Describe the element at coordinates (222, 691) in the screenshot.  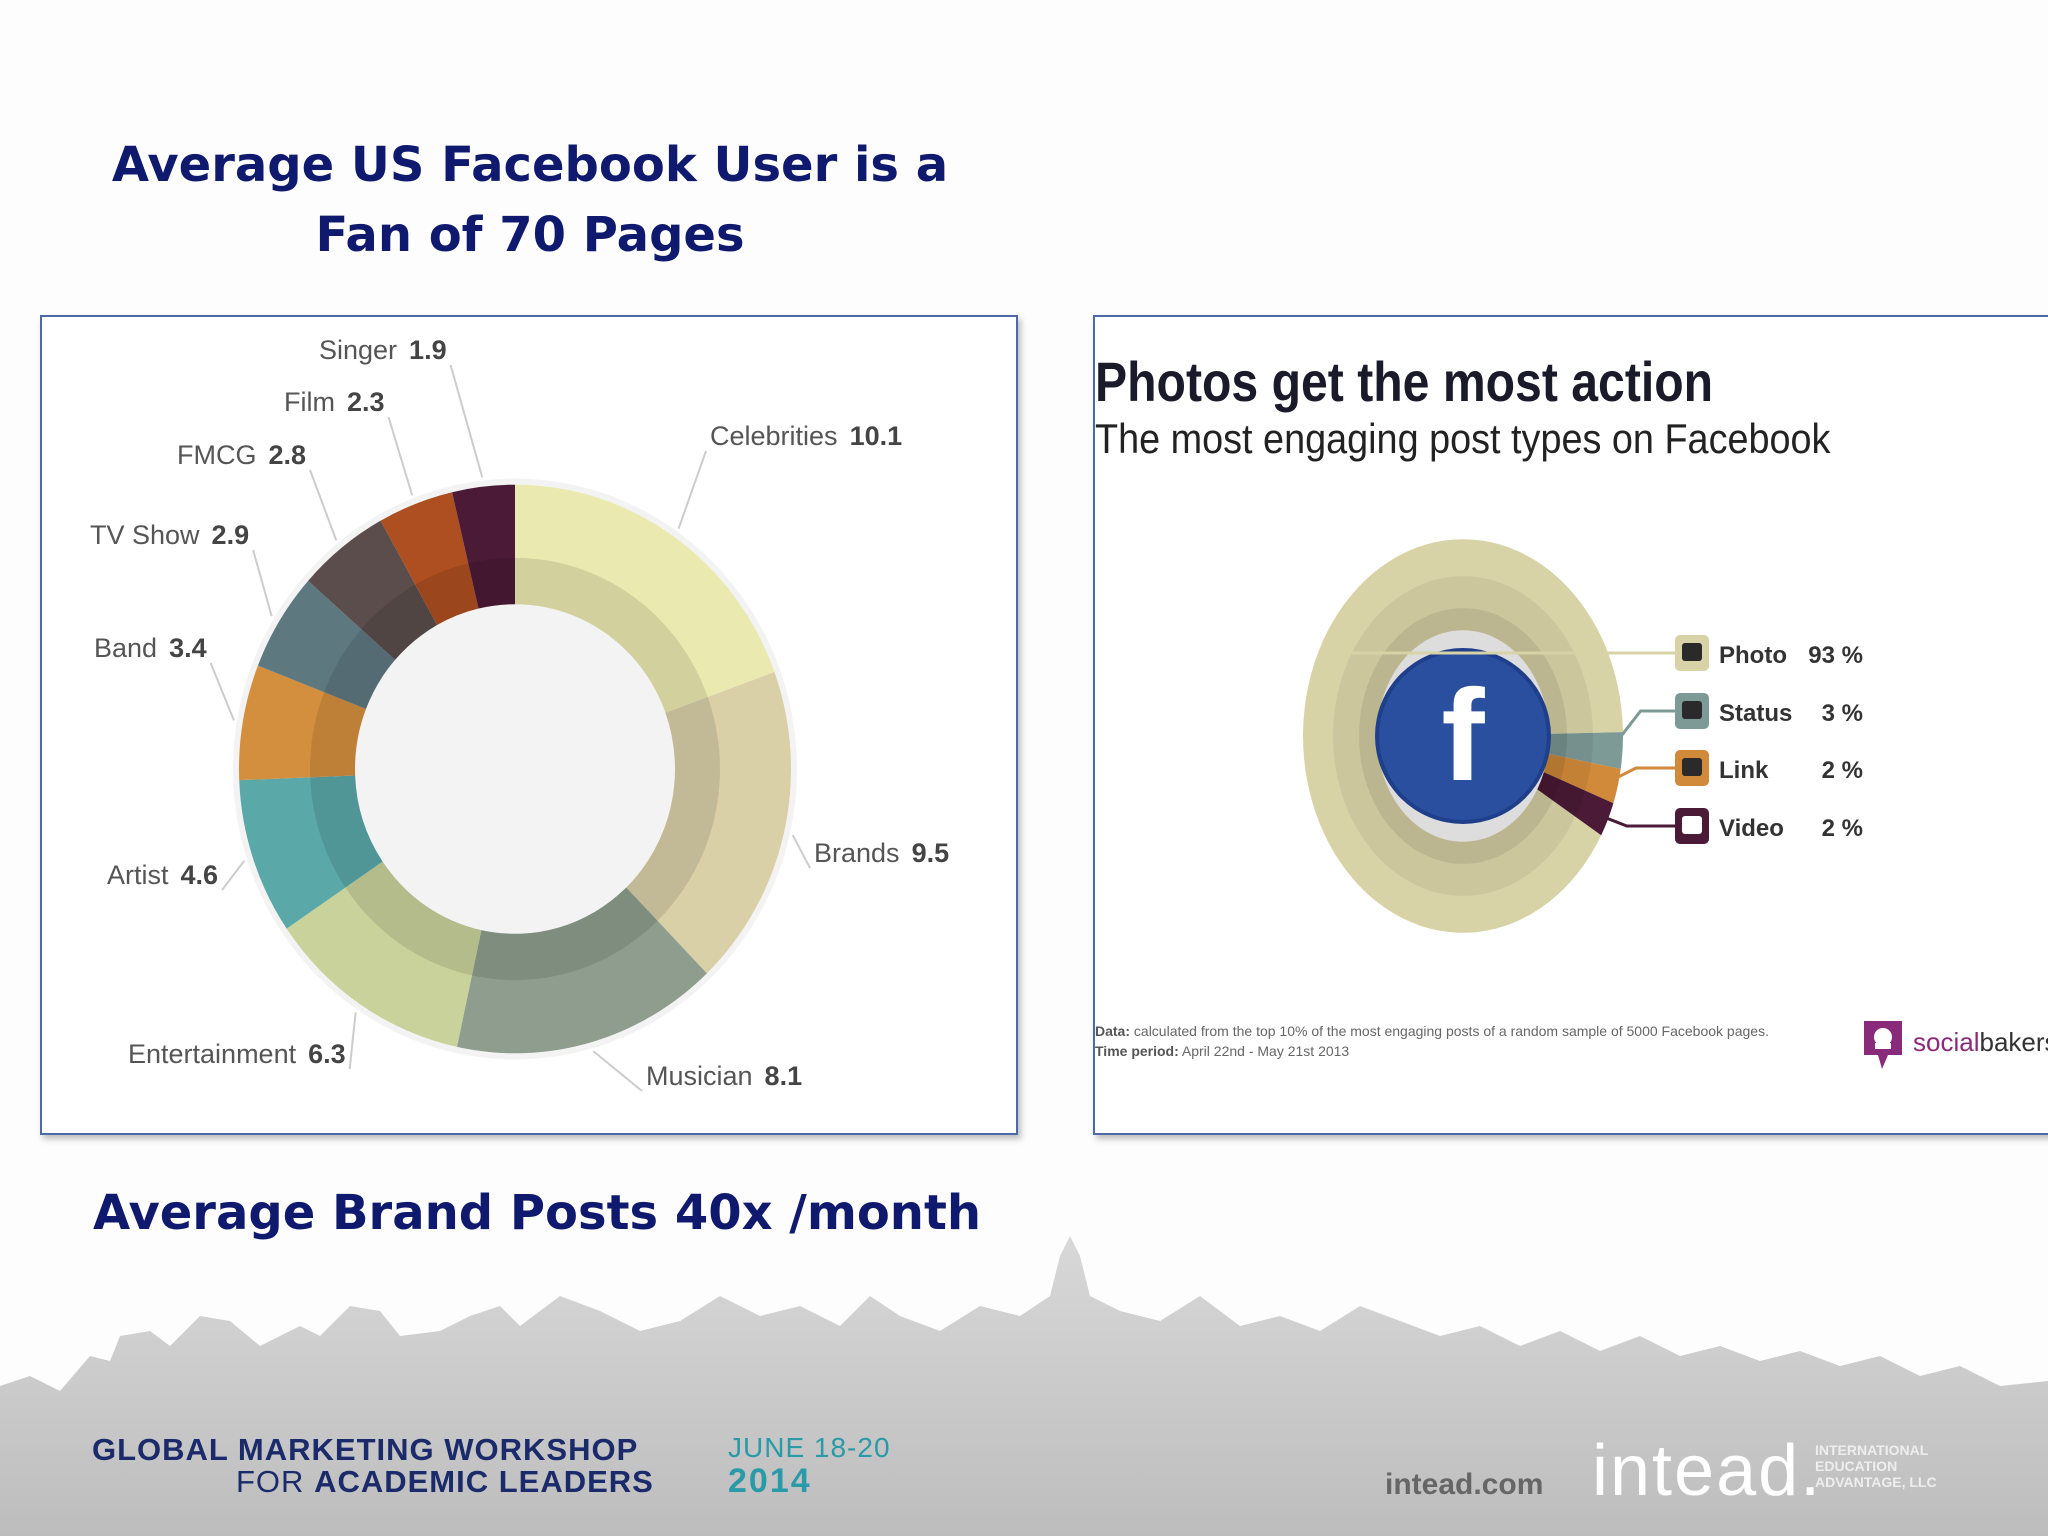
I see `slice-leader-band` at that location.